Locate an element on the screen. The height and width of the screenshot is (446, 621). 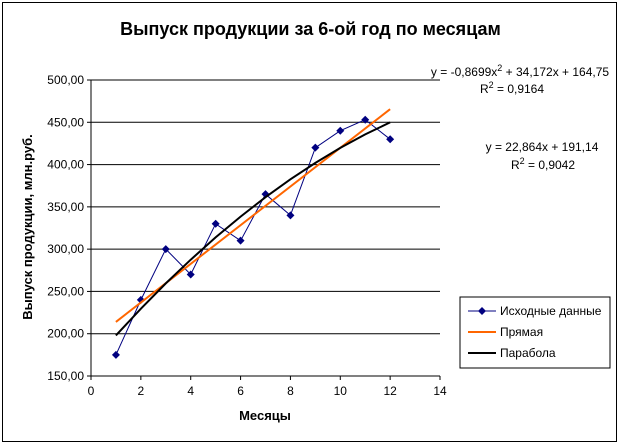
poly-equation: y = -0,8699x2 + 34,172x + 164,75 is located at coordinates (520, 71).